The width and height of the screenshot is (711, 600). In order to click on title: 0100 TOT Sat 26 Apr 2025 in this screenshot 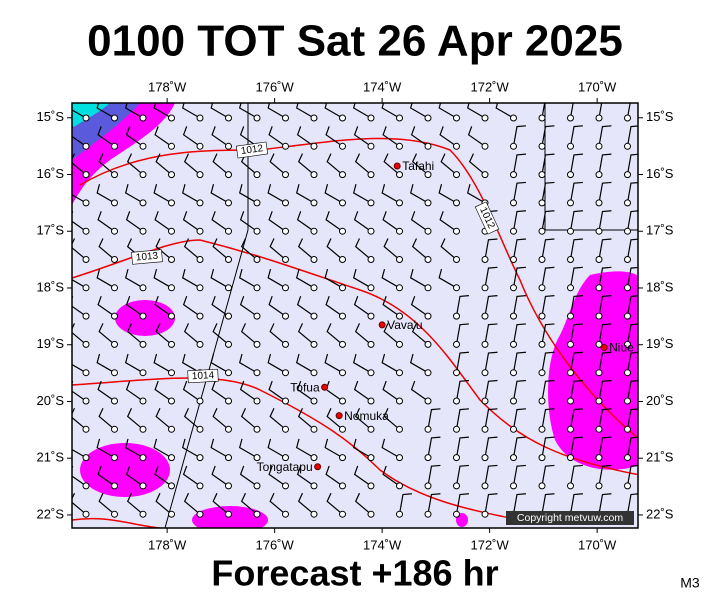, I will do `click(355, 41)`.